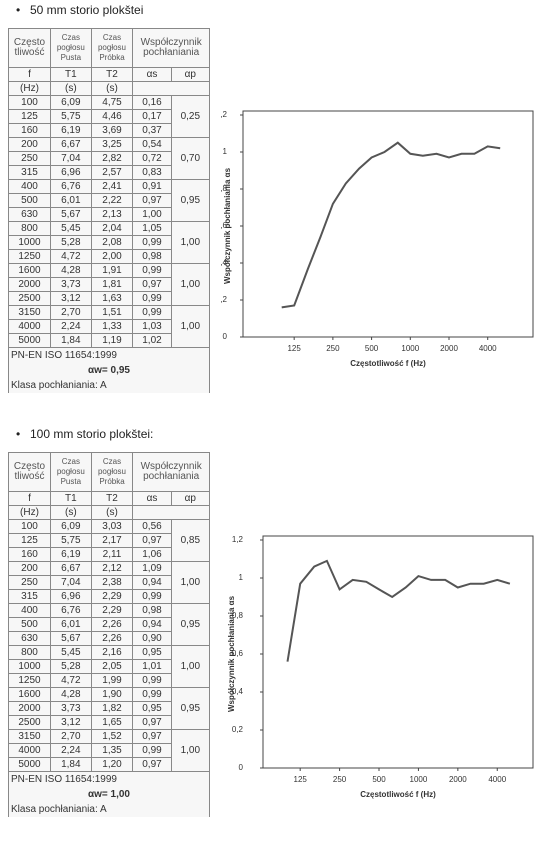 This screenshot has width=546, height=847. What do you see at coordinates (112, 74) in the screenshot?
I see `table-cell: T2` at bounding box center [112, 74].